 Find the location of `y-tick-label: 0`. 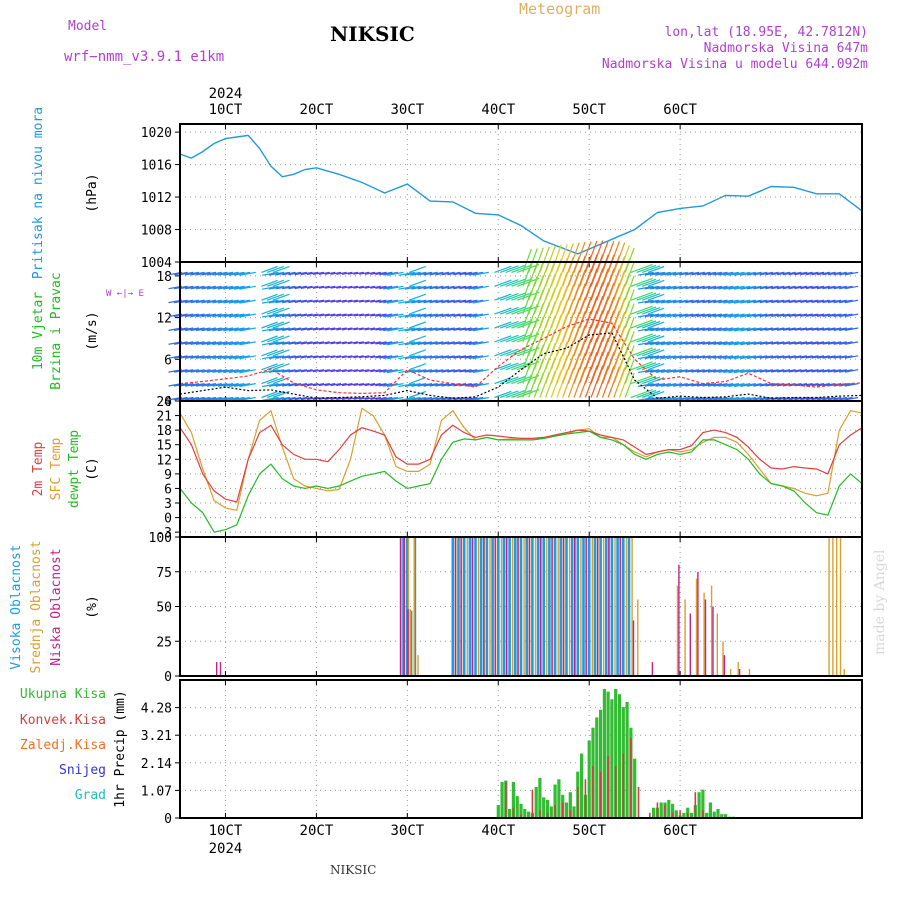

y-tick-label: 0 is located at coordinates (168, 402).